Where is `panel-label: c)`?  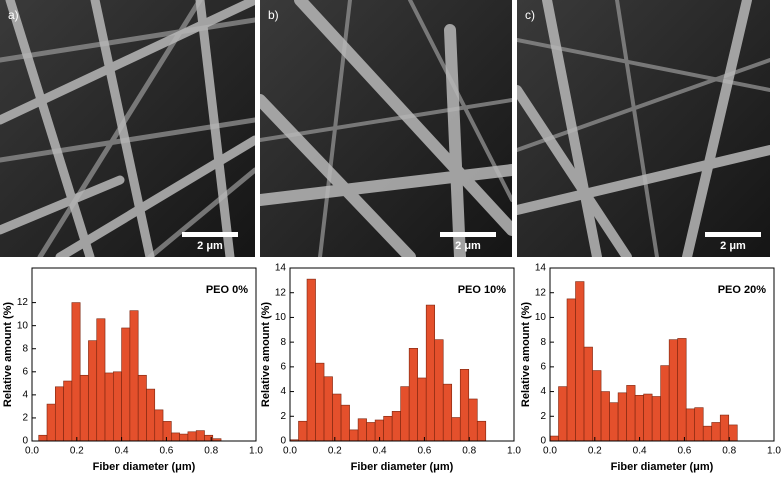 panel-label: c) is located at coordinates (530, 15).